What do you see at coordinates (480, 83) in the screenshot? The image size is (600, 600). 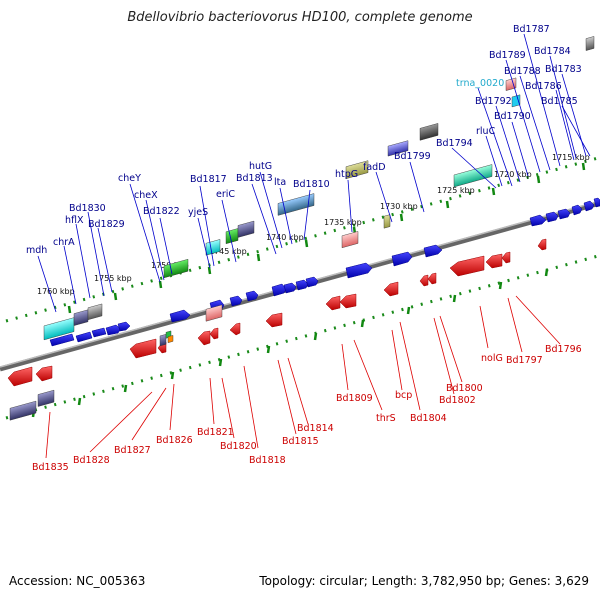 I see `trna-label: trna_0020` at bounding box center [480, 83].